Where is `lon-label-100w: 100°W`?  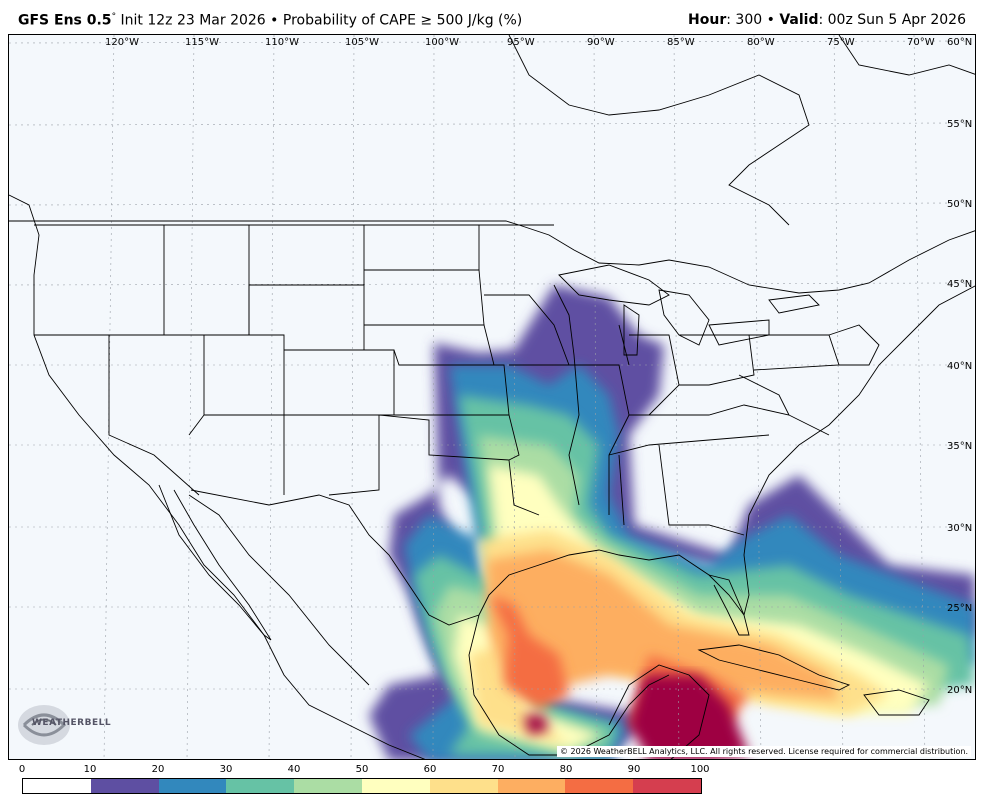 lon-label-100w: 100°W is located at coordinates (442, 42).